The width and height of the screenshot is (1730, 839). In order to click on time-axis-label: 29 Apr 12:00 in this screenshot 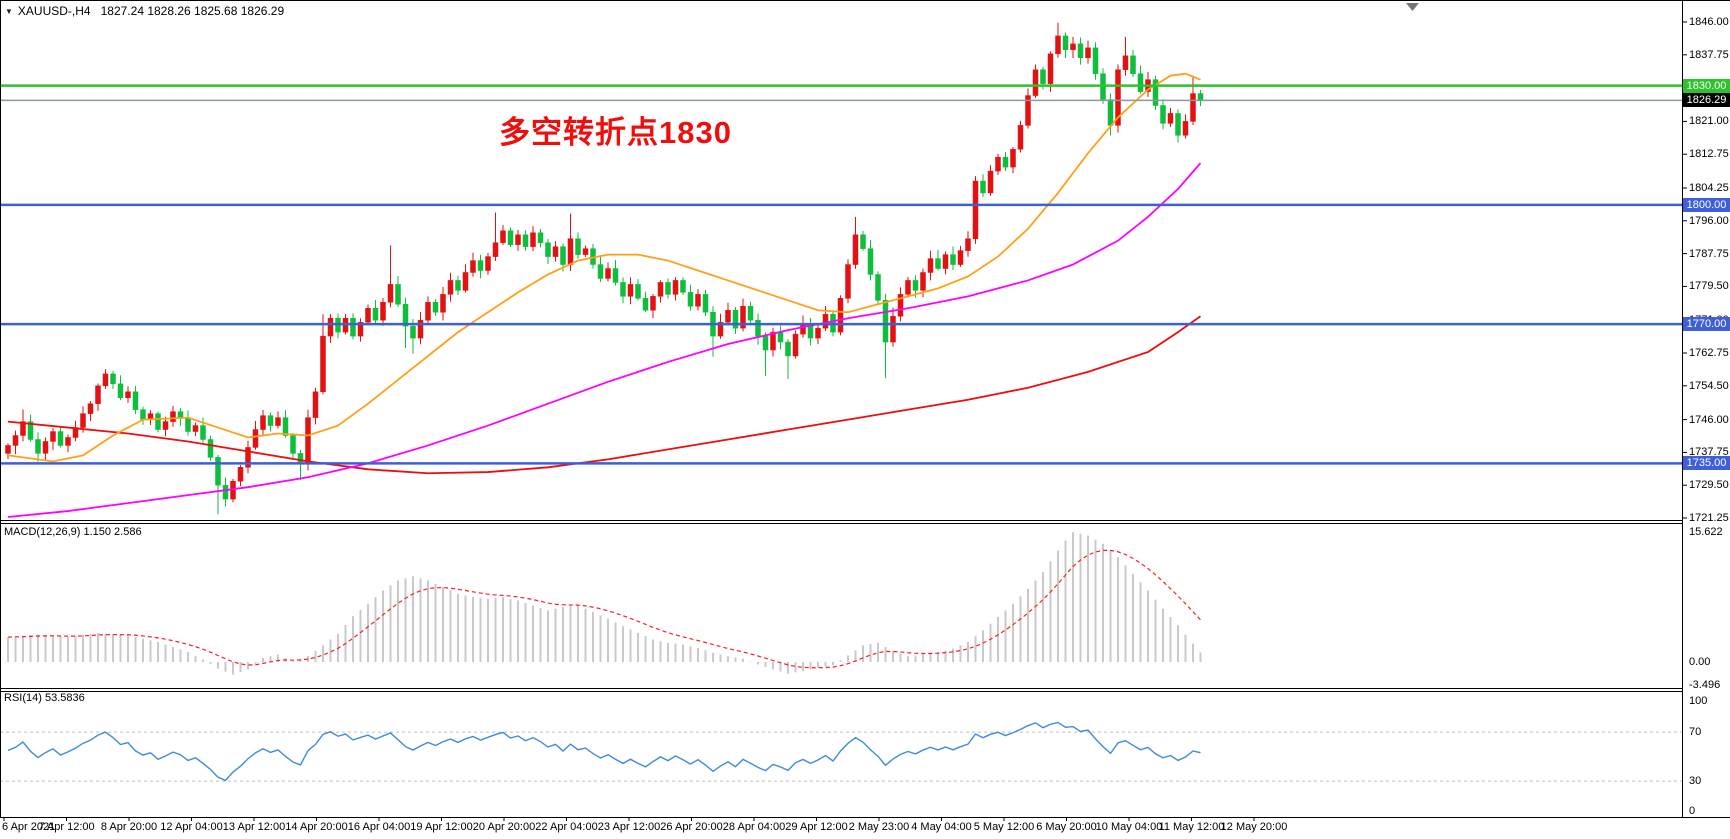, I will do `click(816, 827)`.